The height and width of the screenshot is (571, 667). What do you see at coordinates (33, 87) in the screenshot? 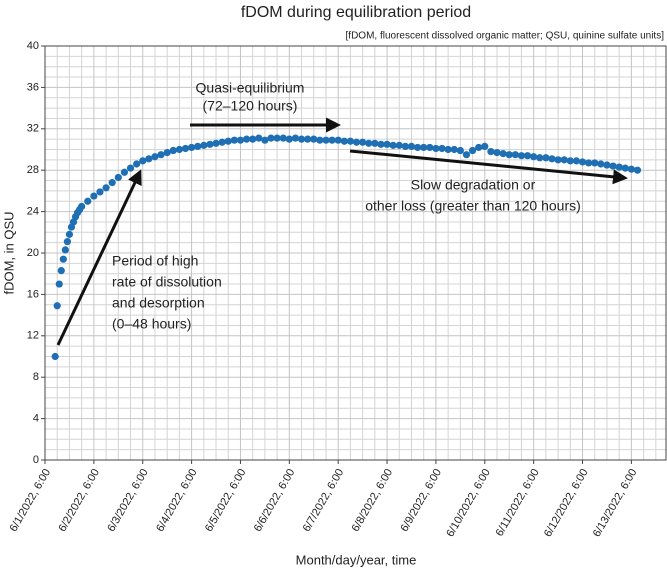
I see `y-tick-label: 36` at bounding box center [33, 87].